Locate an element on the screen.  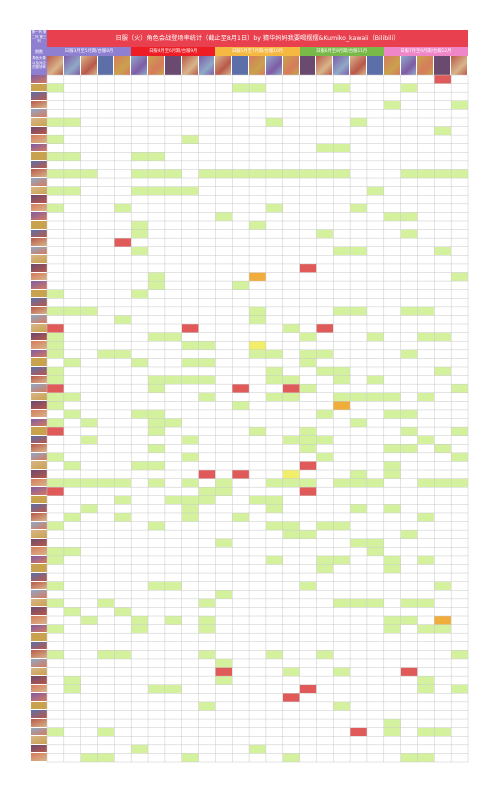
period-header-3: 日服5月至7月期/台服10月 is located at coordinates (257, 51).